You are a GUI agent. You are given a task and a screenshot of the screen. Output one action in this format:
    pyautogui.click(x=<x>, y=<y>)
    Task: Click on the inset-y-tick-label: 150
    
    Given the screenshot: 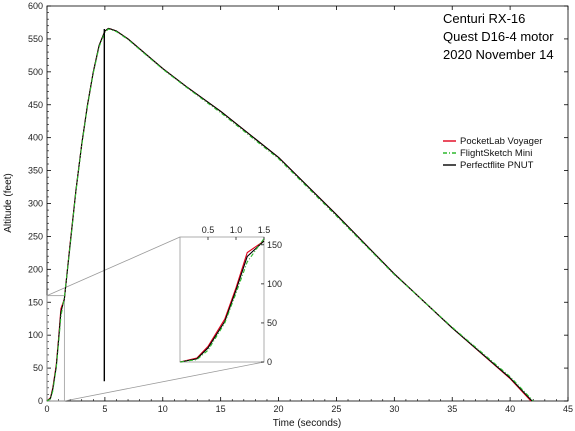 What is the action you would take?
    pyautogui.click(x=274, y=245)
    